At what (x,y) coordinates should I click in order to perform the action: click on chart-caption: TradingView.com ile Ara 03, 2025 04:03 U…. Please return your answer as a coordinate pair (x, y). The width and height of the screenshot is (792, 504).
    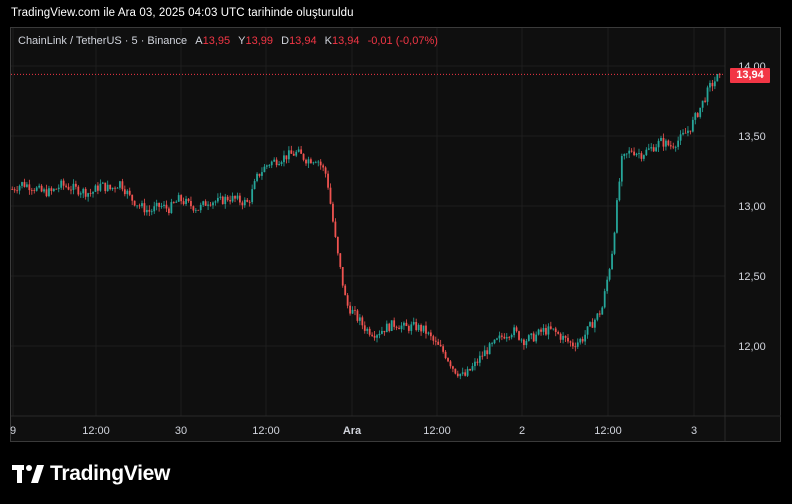
    Looking at the image, I should click on (182, 13).